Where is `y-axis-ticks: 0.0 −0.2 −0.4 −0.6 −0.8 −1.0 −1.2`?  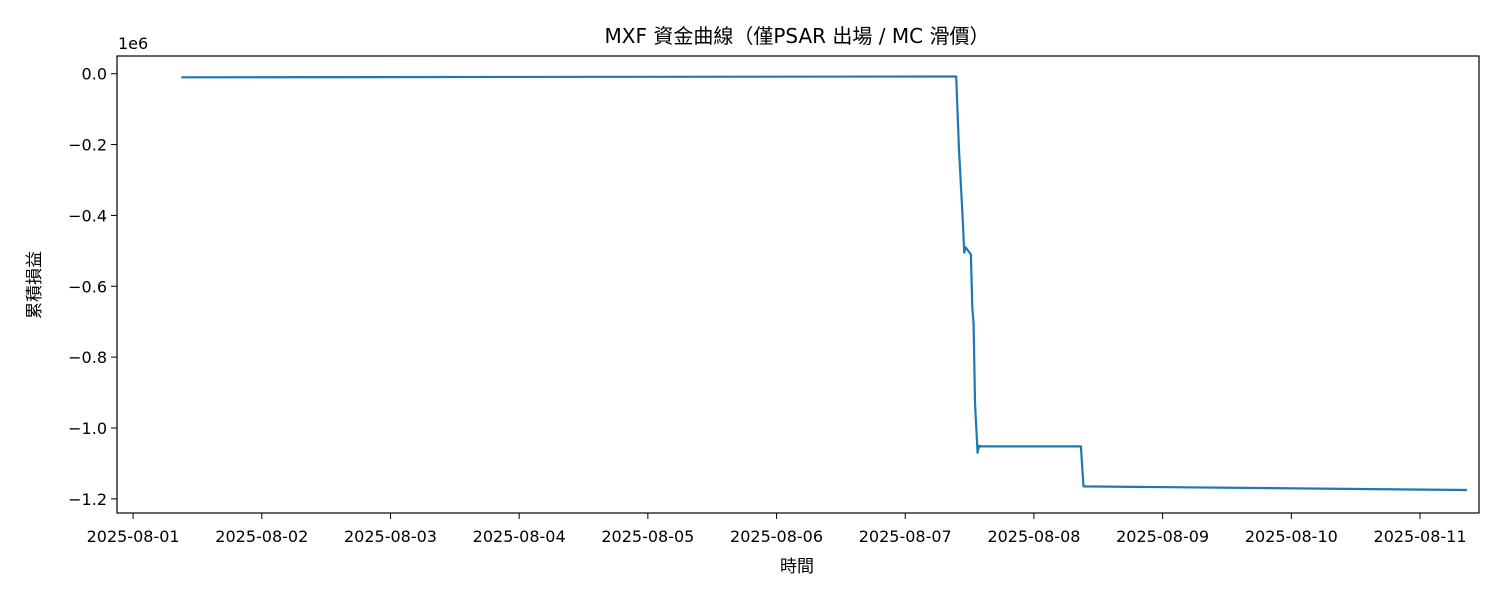
y-axis-ticks: 0.0 −0.2 −0.4 −0.6 −0.8 −1.0 −1.2 is located at coordinates (92, 287).